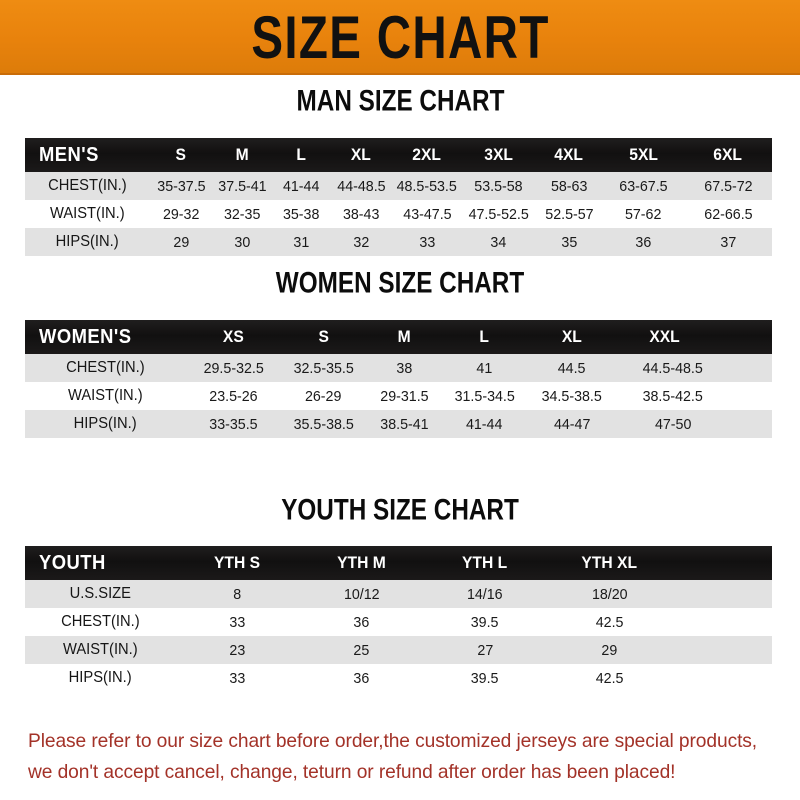 The width and height of the screenshot is (800, 800). What do you see at coordinates (722, 563) in the screenshot?
I see `youth-header-spacer` at bounding box center [722, 563].